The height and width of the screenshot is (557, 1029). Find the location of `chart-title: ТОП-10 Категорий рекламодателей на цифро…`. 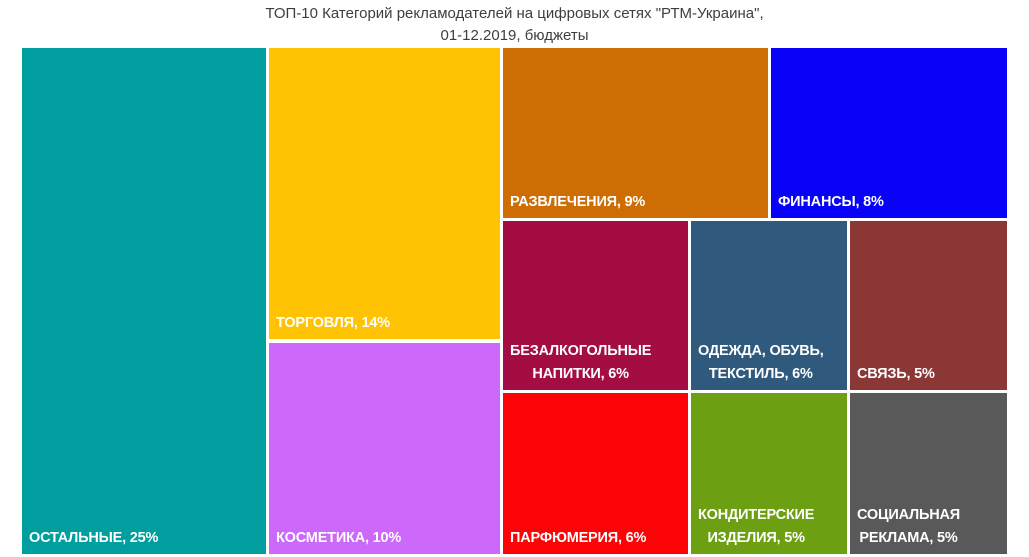

chart-title: ТОП-10 Категорий рекламодателей на цифро… is located at coordinates (514, 25).